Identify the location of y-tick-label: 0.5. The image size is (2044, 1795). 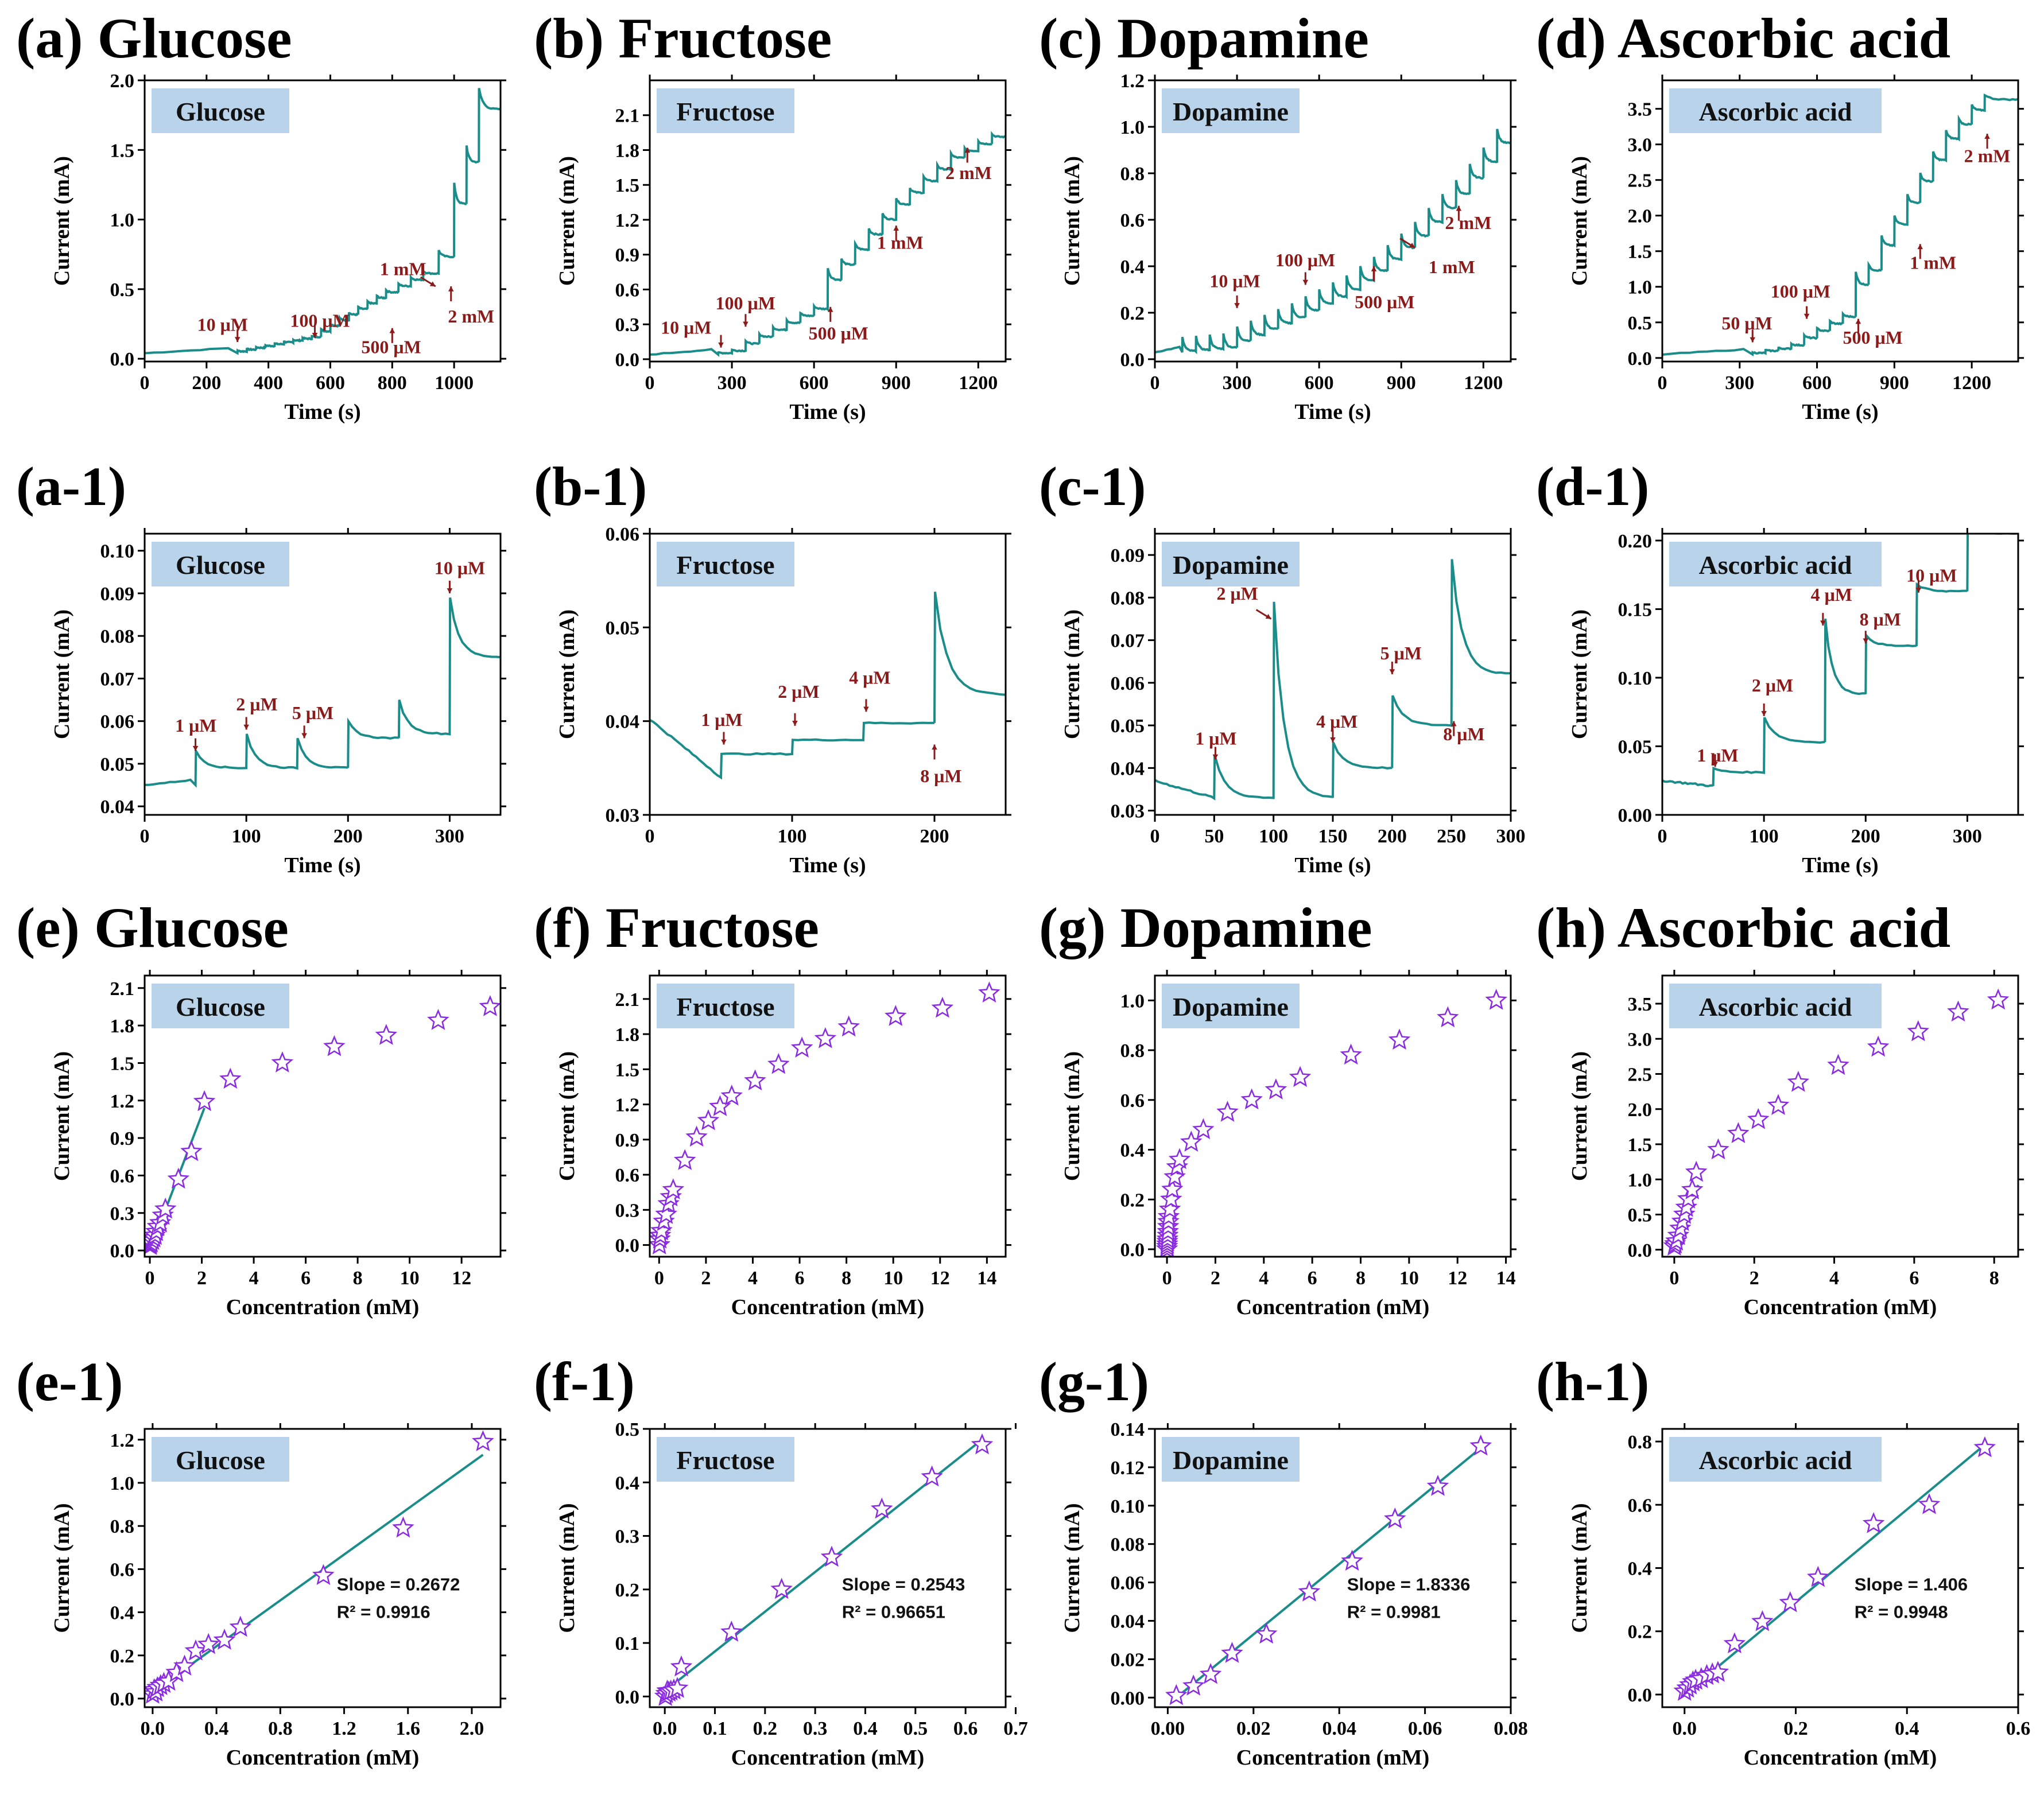
(123, 290).